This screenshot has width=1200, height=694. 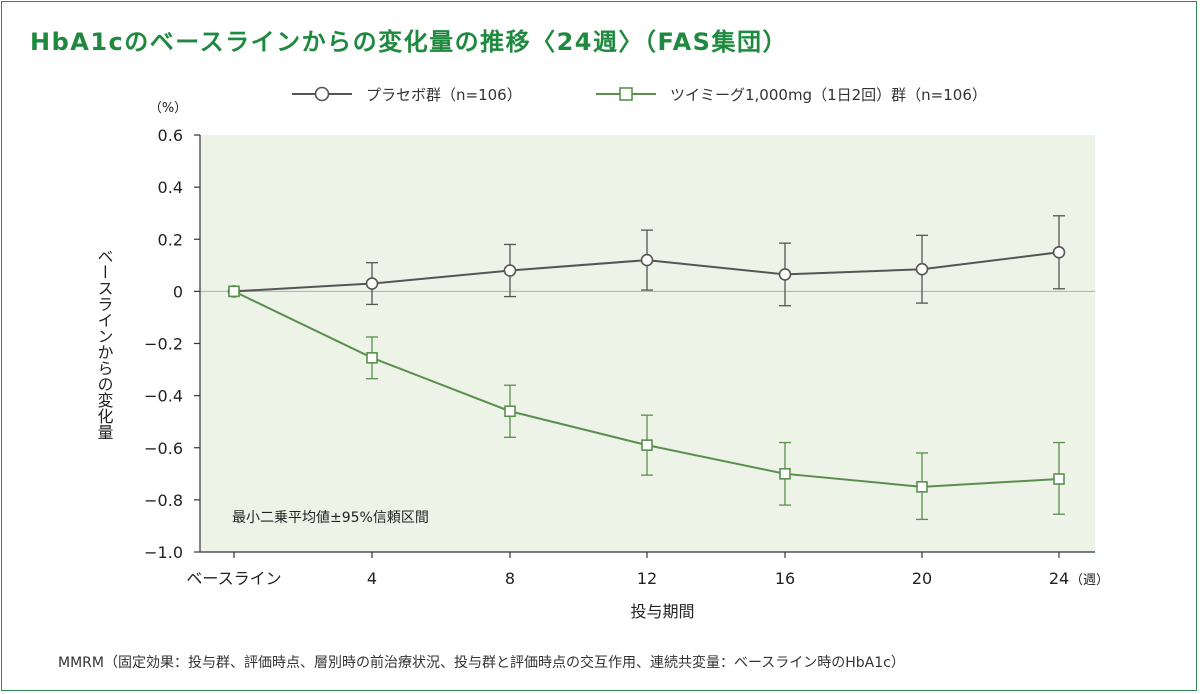 I want to click on y-tick-label: −0.4, so click(x=163, y=396).